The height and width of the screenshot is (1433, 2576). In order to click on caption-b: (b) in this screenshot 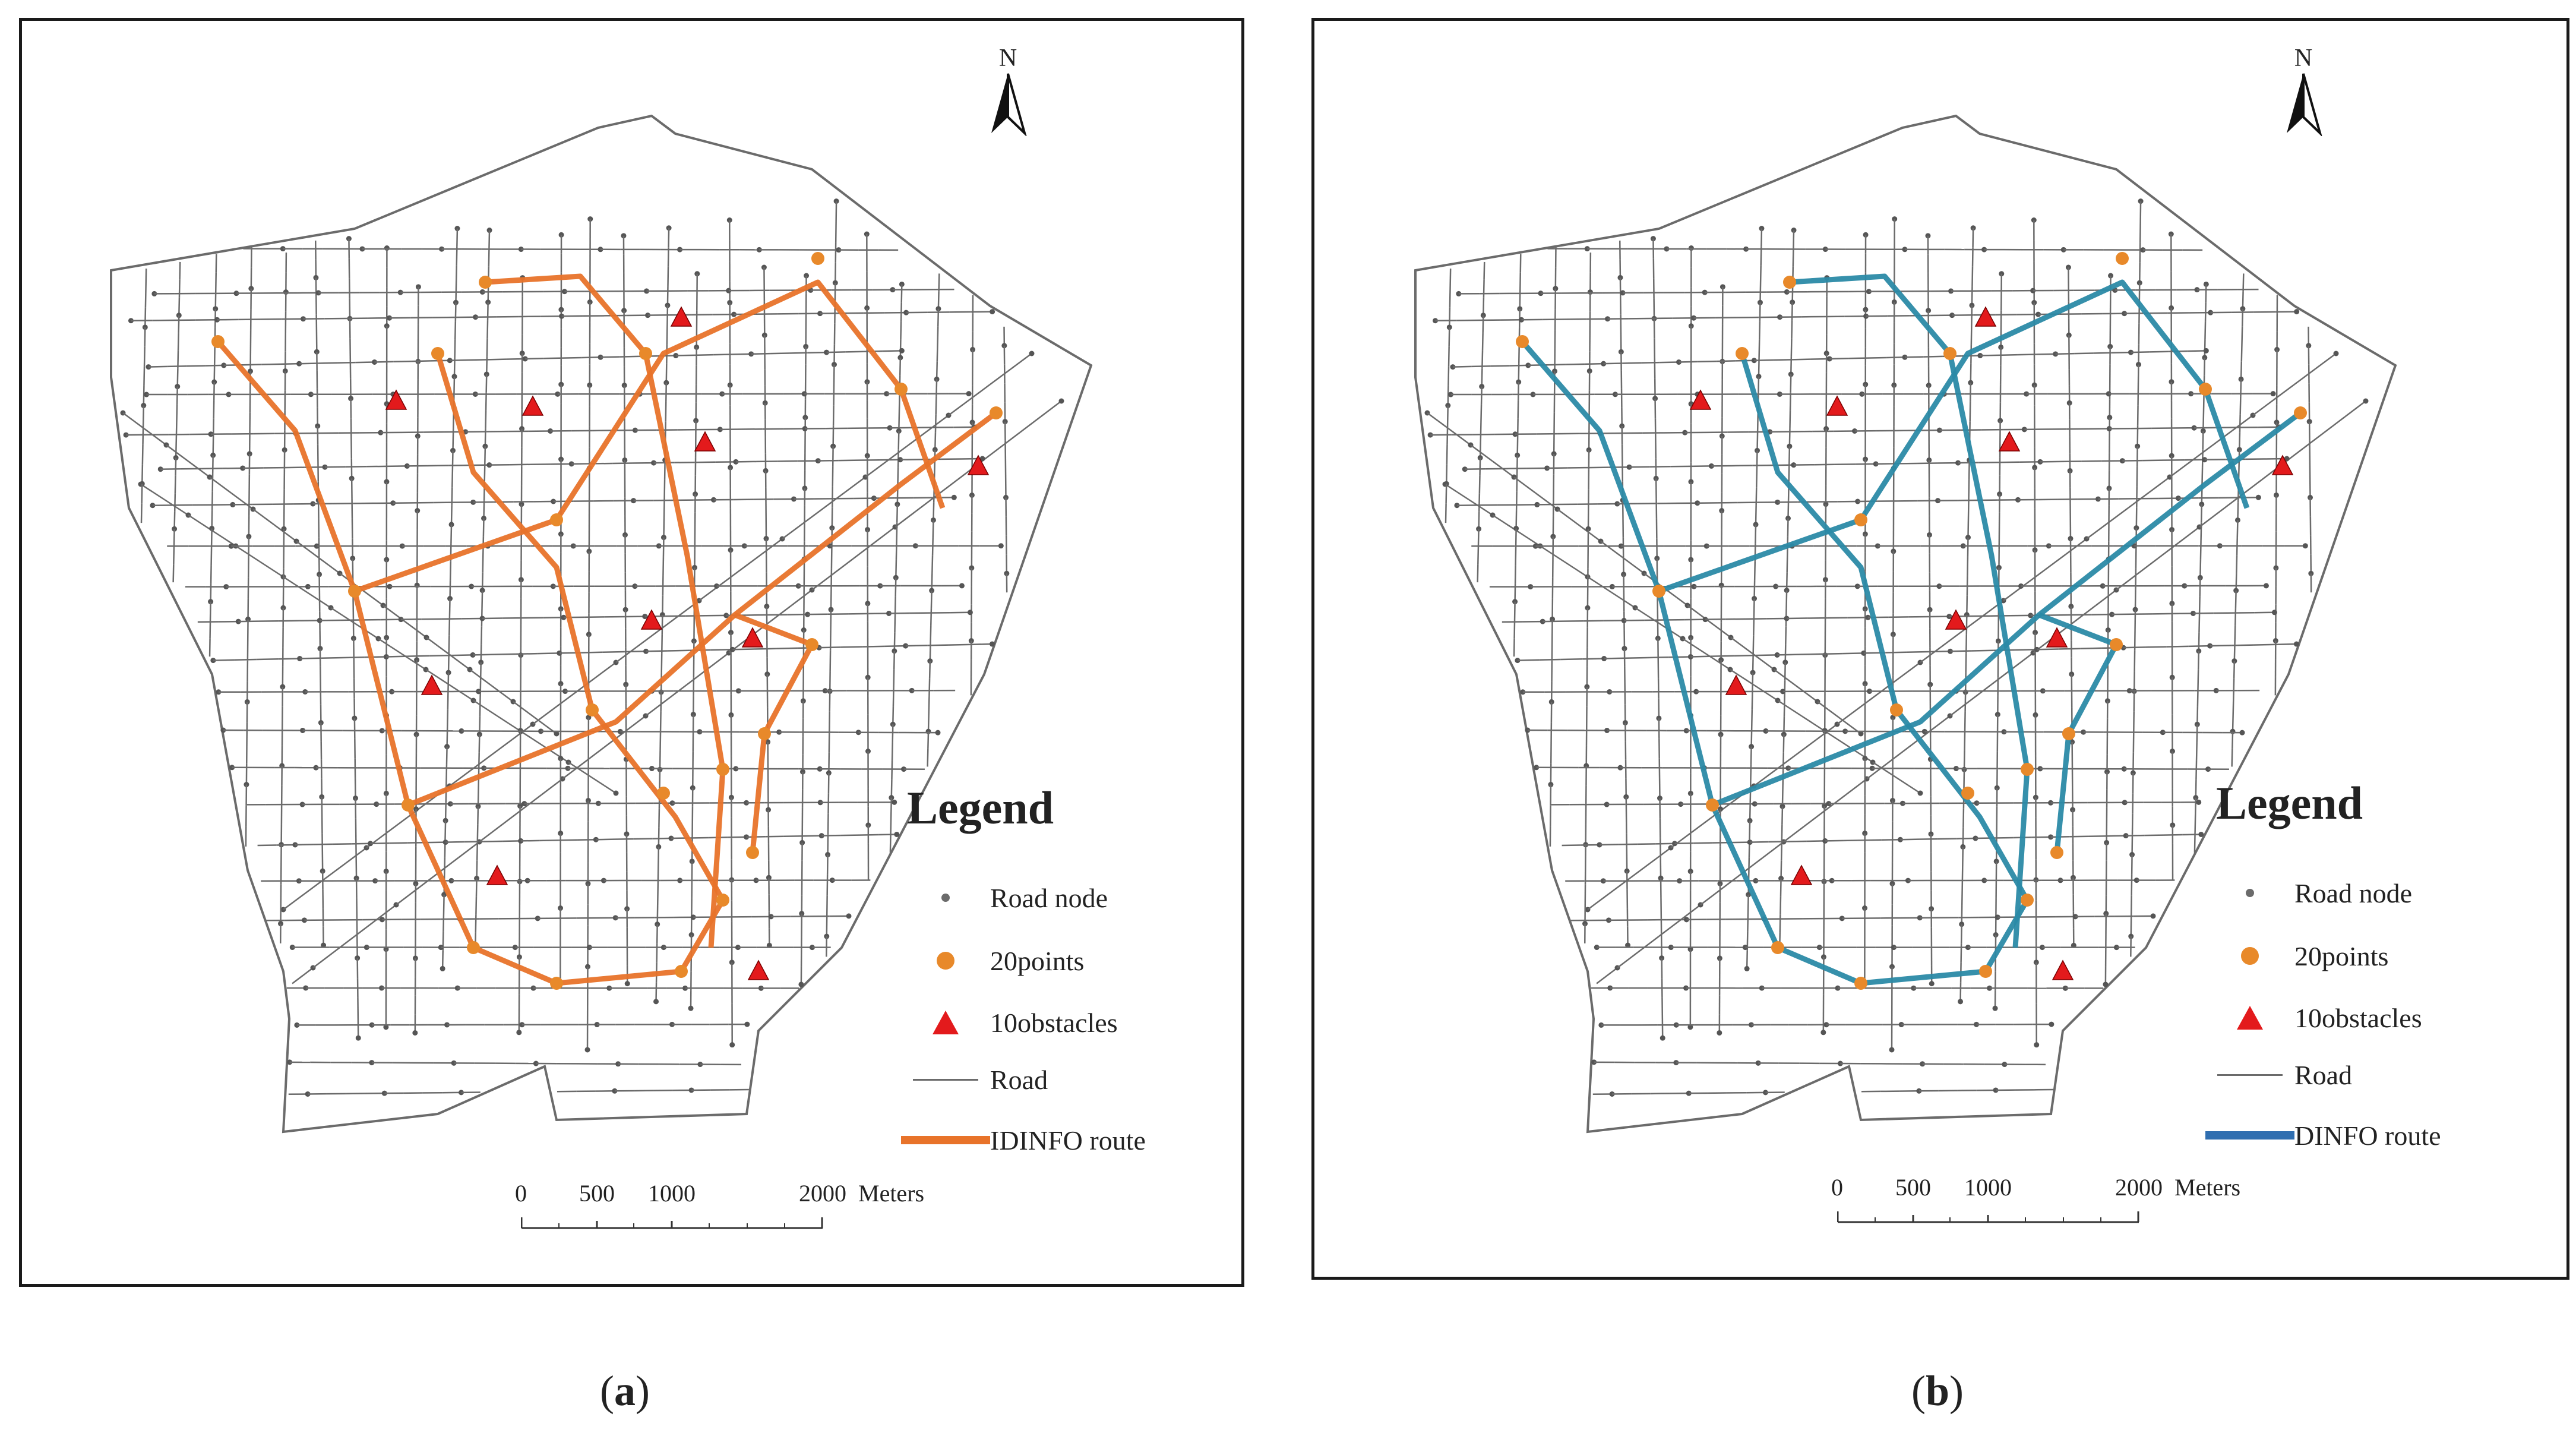, I will do `click(1937, 1391)`.